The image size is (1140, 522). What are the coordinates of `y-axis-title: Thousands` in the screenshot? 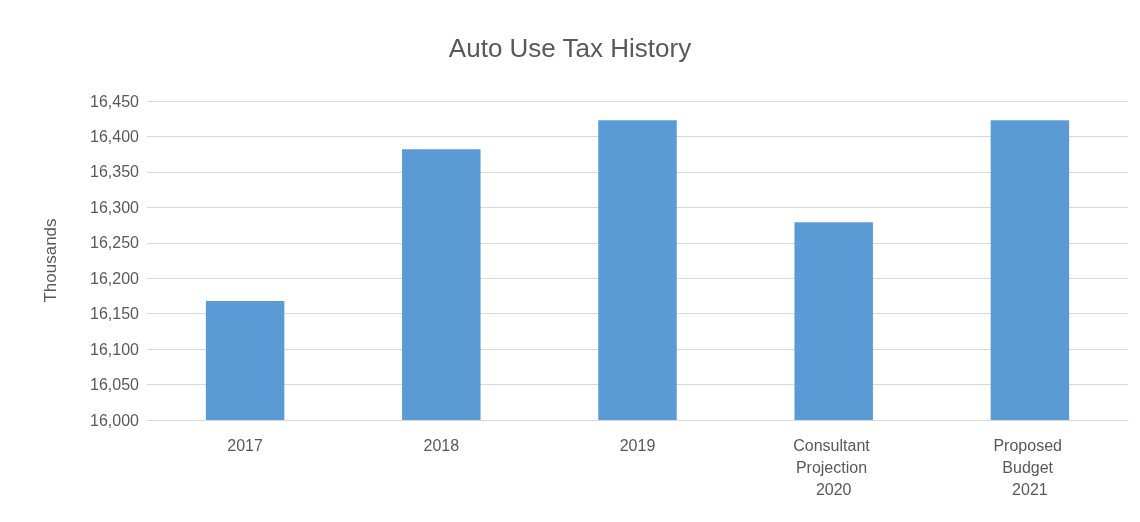 It's located at (50, 260).